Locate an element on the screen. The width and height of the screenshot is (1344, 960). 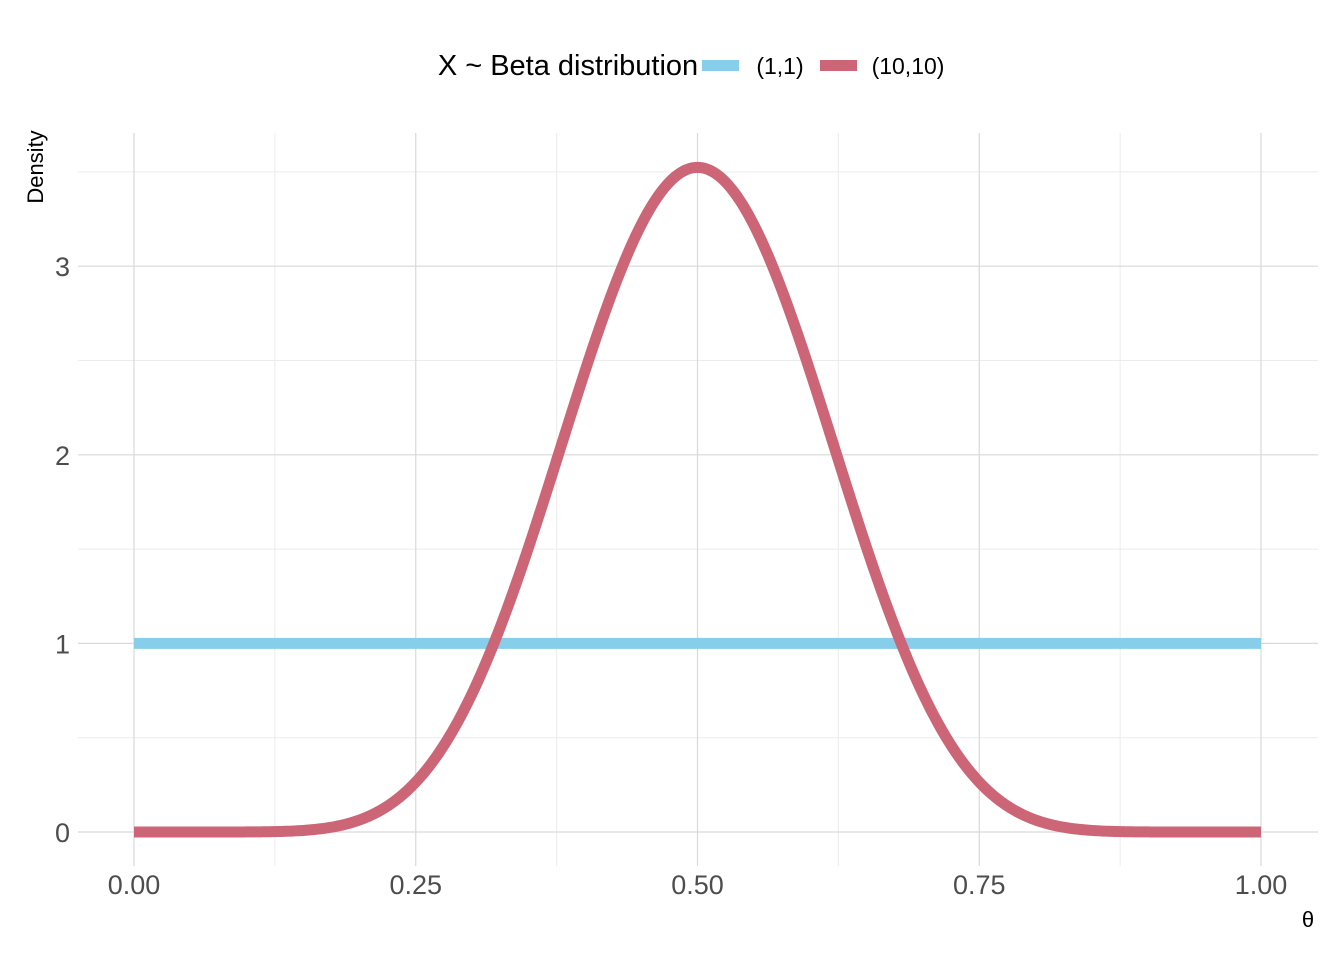
legend: X ~ Beta distribution (1,1) (10,10) is located at coordinates (691, 66).